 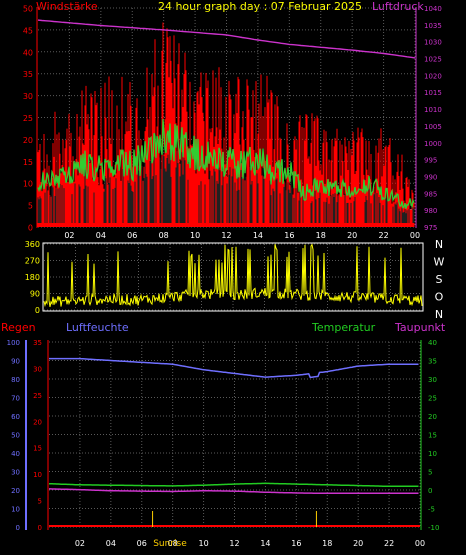 What do you see at coordinates (430, 194) in the screenshot?
I see `p1-right-tick-985: 985` at bounding box center [430, 194].